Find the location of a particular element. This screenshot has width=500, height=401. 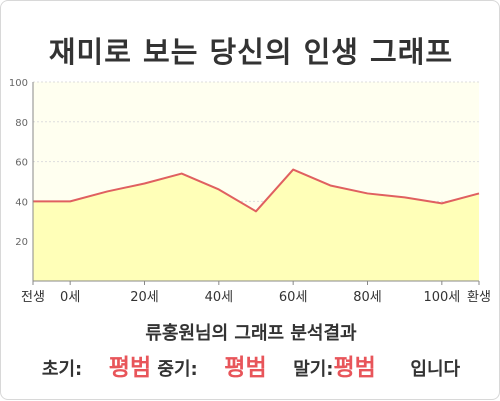

y-tick-label: 40 is located at coordinates (21, 202).